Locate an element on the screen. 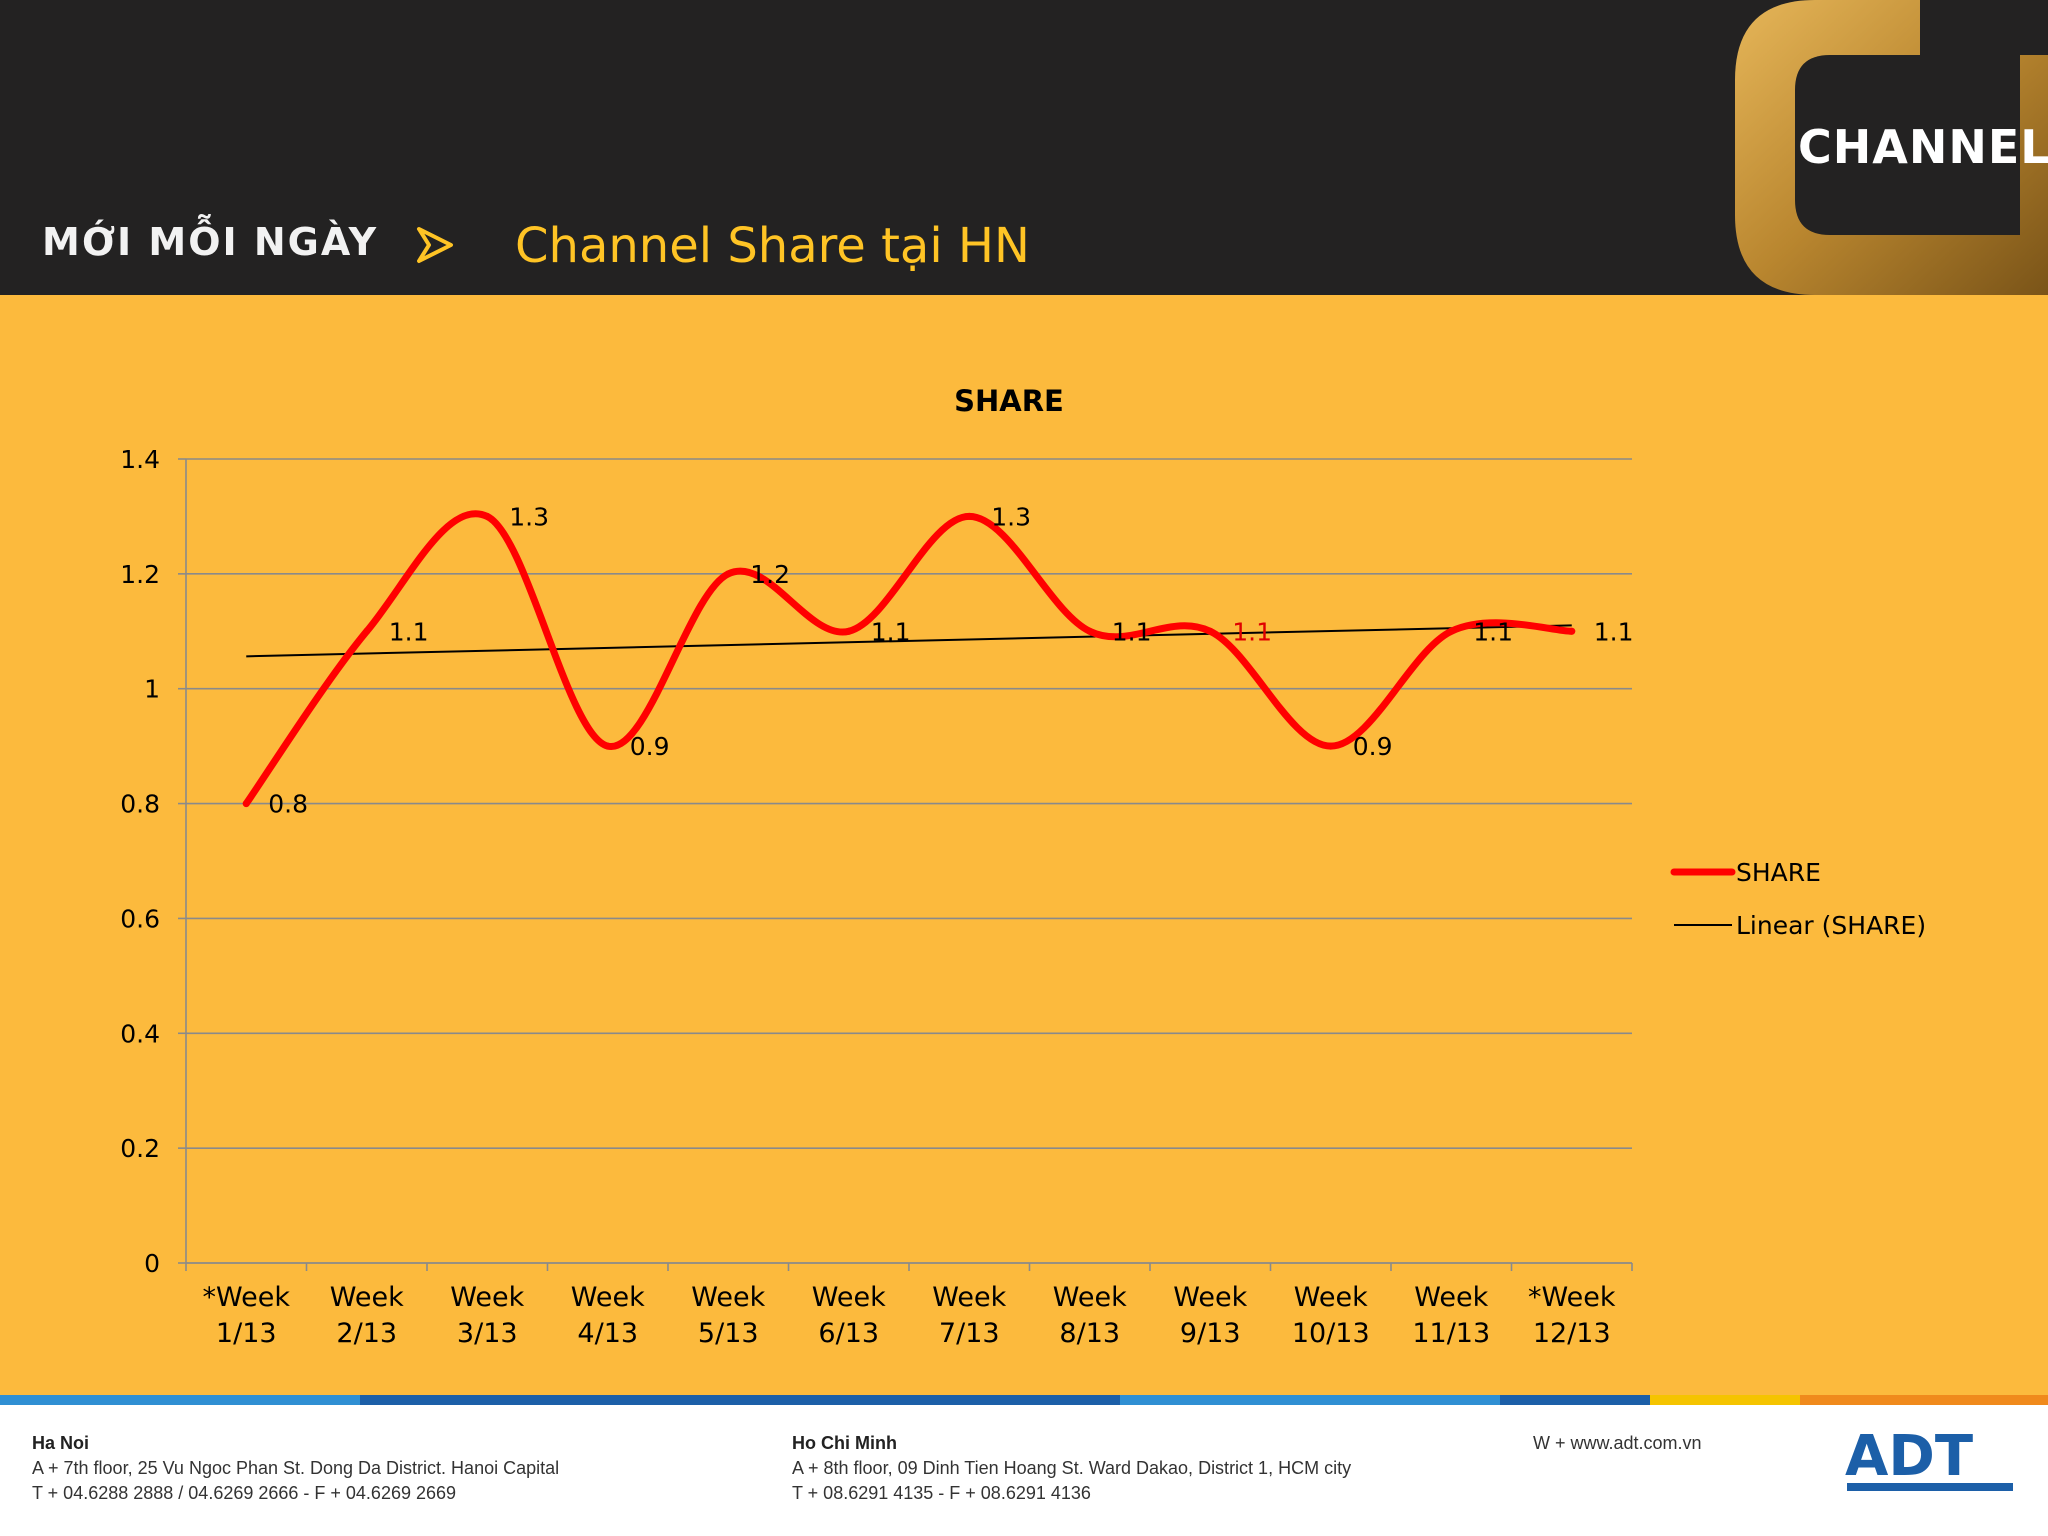 Image resolution: width=2048 pixels, height=1536 pixels. adt-logo-text: ADT is located at coordinates (1909, 1457).